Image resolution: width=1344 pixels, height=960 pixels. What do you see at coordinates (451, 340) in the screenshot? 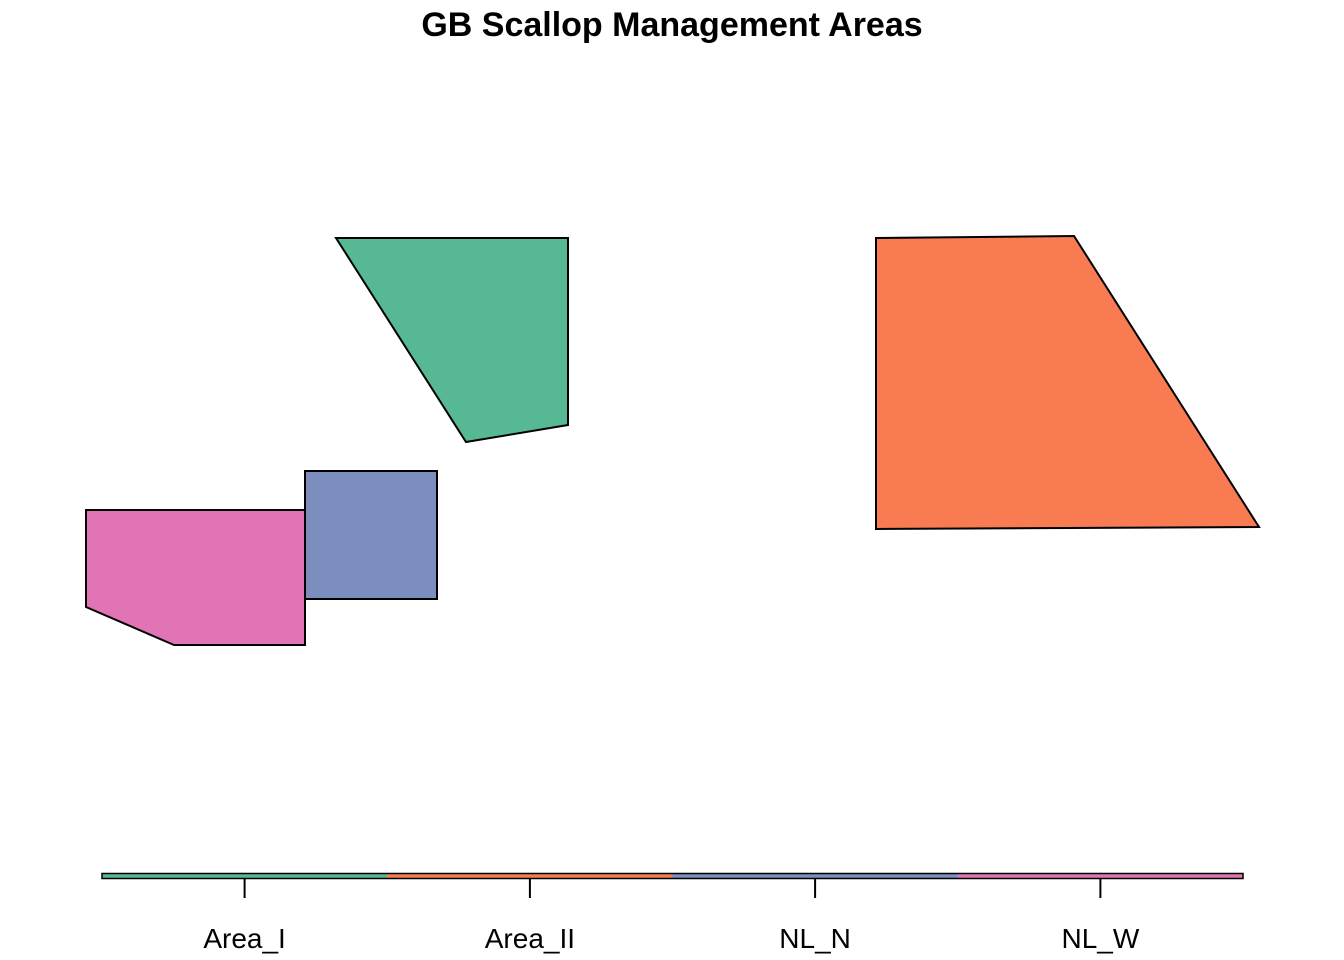
I see `area-polygon-area-i` at bounding box center [451, 340].